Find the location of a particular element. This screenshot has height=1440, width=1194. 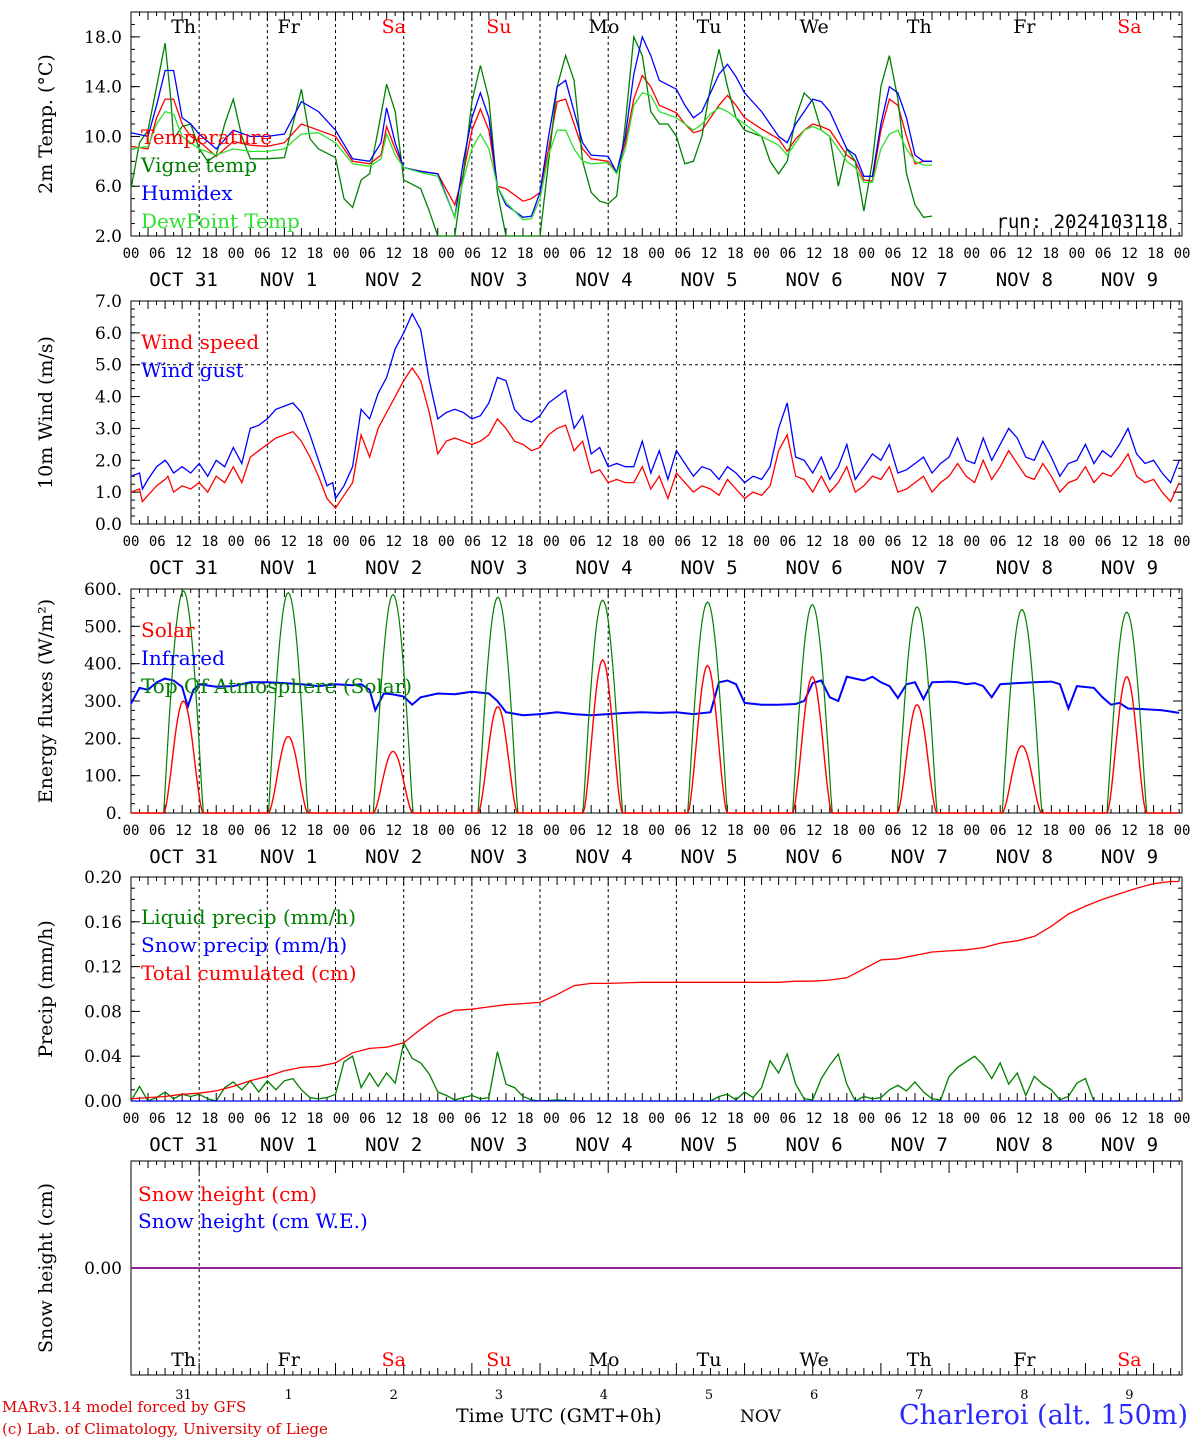

energy-date-label-5: NOV 5 is located at coordinates (708, 857).